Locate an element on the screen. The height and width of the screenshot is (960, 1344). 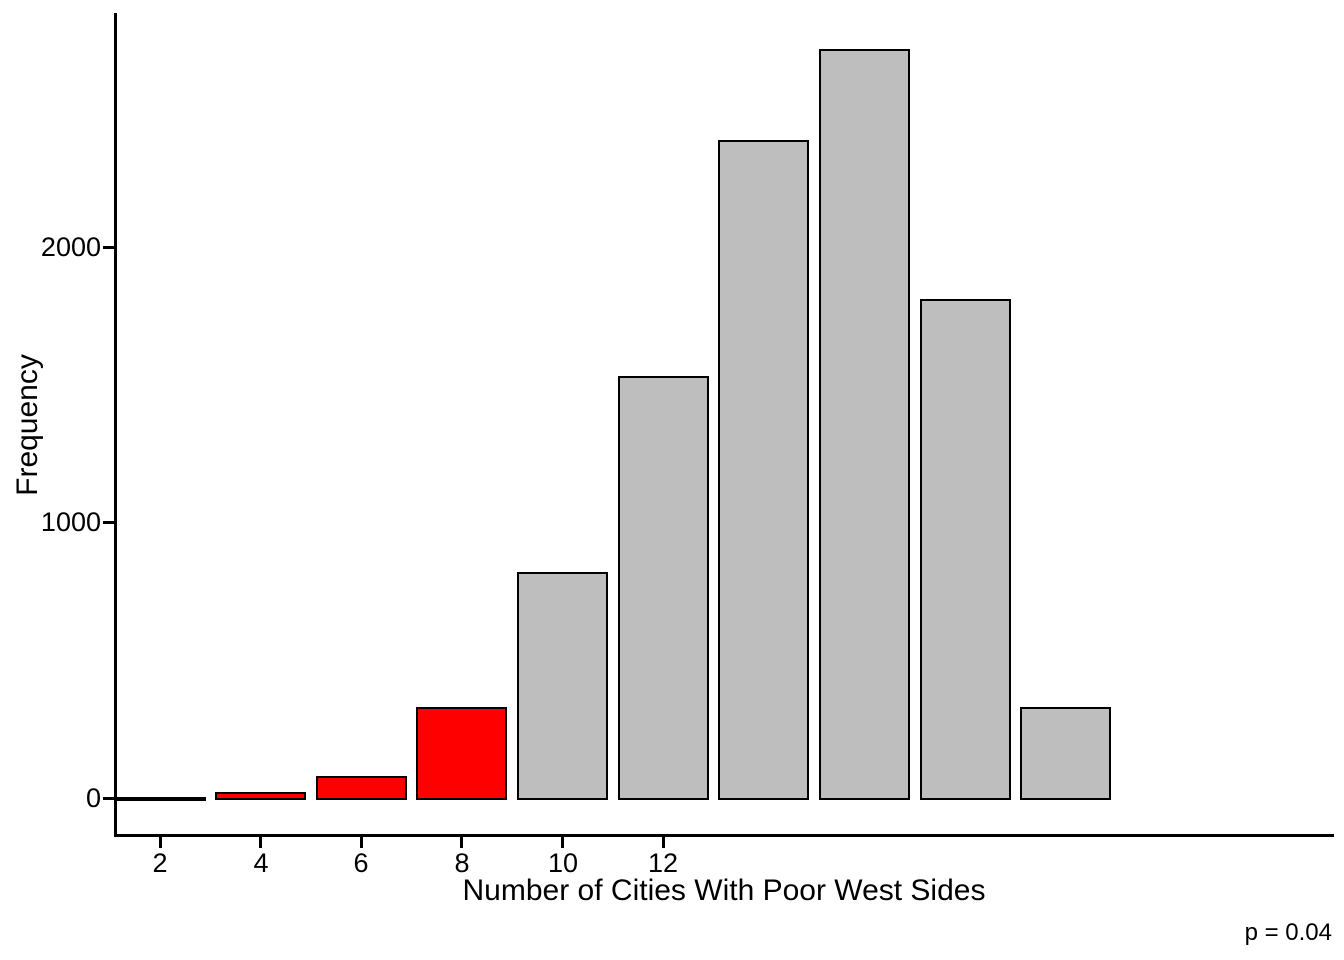
x-tick-label-2: 2 is located at coordinates (160, 863).